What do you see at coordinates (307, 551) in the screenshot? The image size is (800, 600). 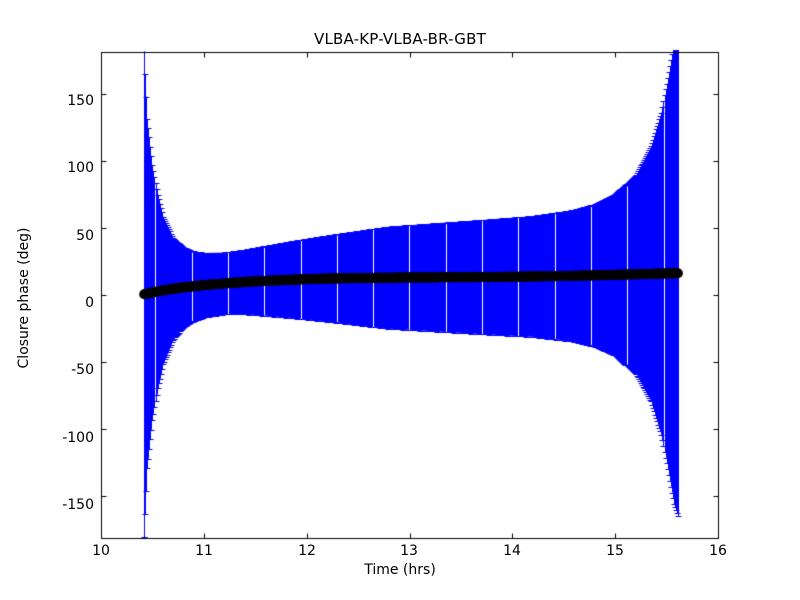 I see `x-tick-label-2: 12` at bounding box center [307, 551].